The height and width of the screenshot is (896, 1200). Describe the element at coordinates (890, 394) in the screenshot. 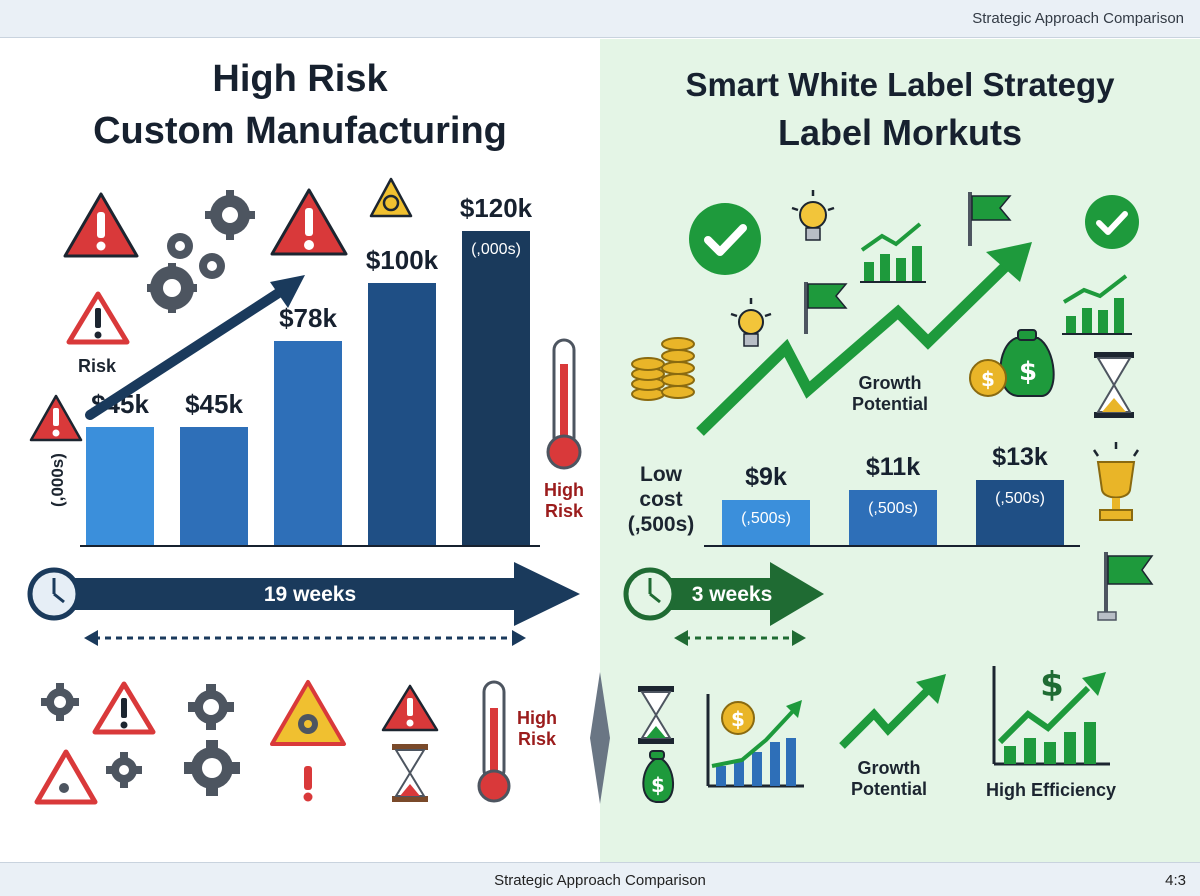

I see `growth-potential-label: Growth Potential` at that location.